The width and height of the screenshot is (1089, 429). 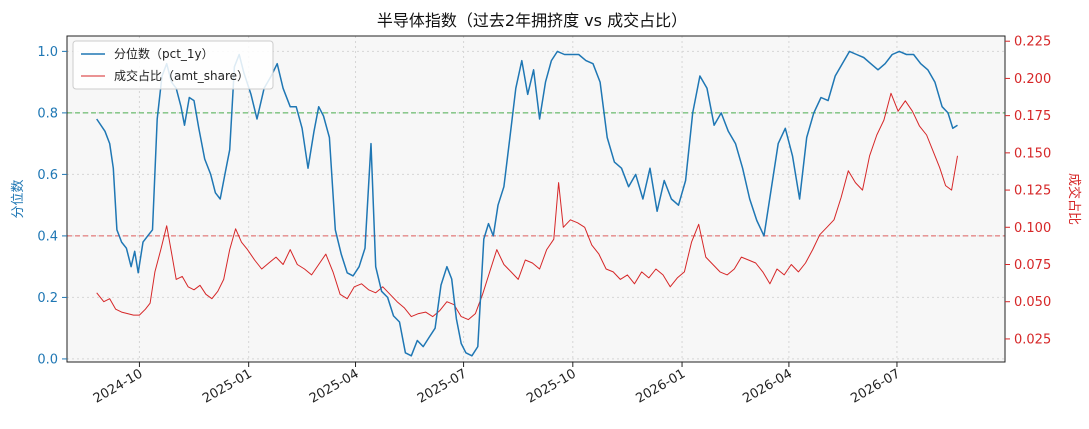 What do you see at coordinates (47, 113) in the screenshot?
I see `y-left-tick-label: 0.8` at bounding box center [47, 113].